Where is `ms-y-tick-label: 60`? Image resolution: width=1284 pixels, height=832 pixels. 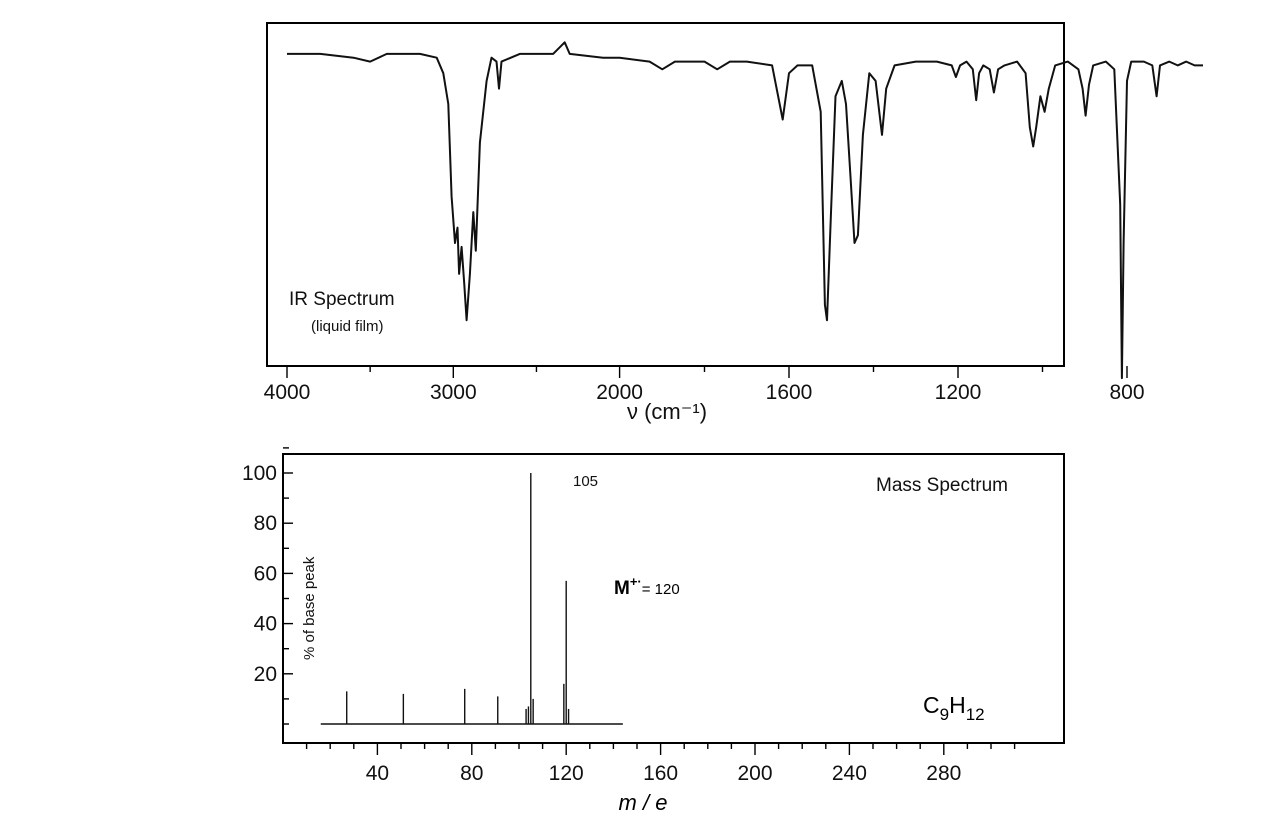 ms-y-tick-label: 60 is located at coordinates (265, 573).